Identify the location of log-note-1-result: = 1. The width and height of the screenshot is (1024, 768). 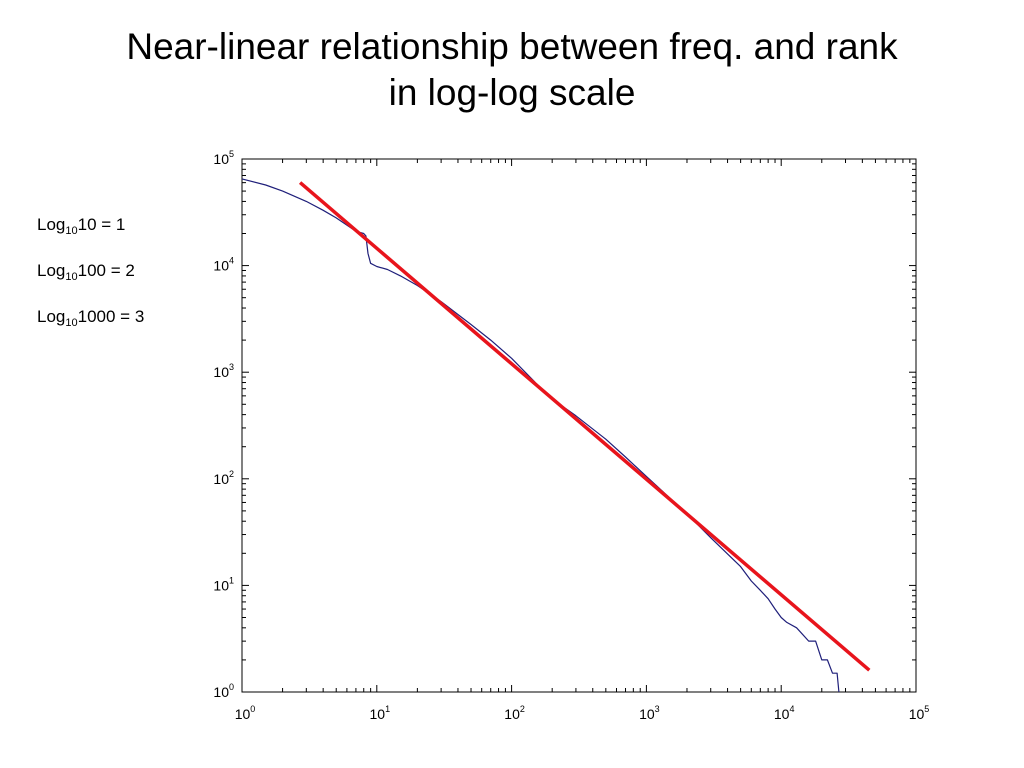
(111, 224).